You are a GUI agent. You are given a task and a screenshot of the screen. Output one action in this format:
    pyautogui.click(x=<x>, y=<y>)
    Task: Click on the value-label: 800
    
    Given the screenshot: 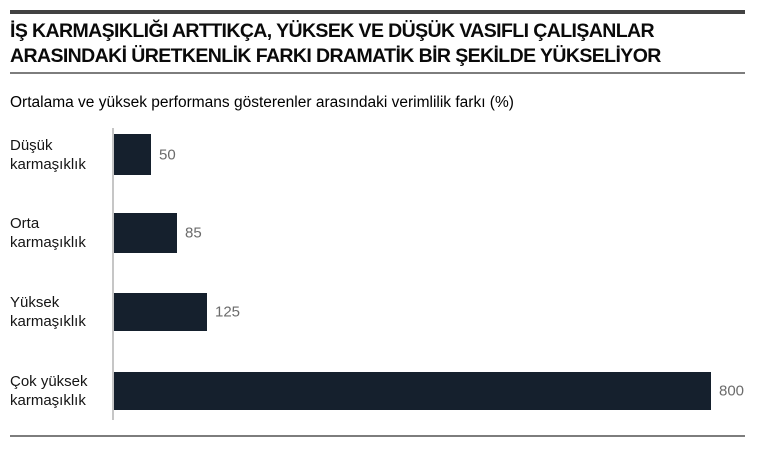 What is the action you would take?
    pyautogui.click(x=732, y=391)
    